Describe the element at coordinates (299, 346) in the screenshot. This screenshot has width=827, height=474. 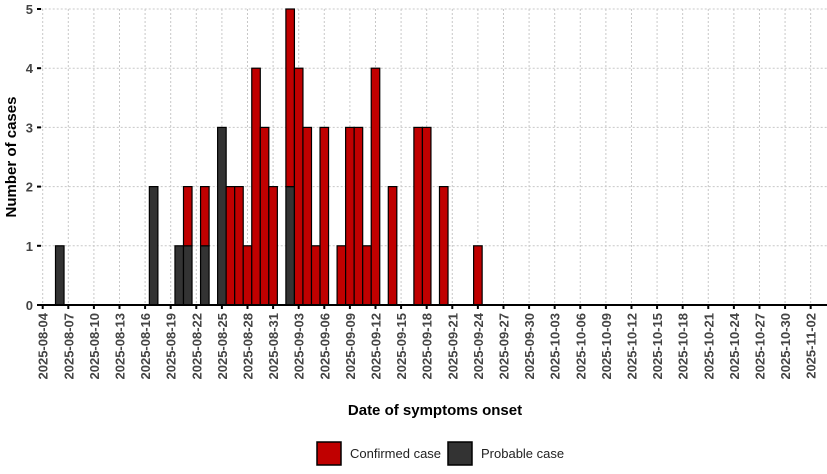
I see `x-tick-label: 2025-09-03` at that location.